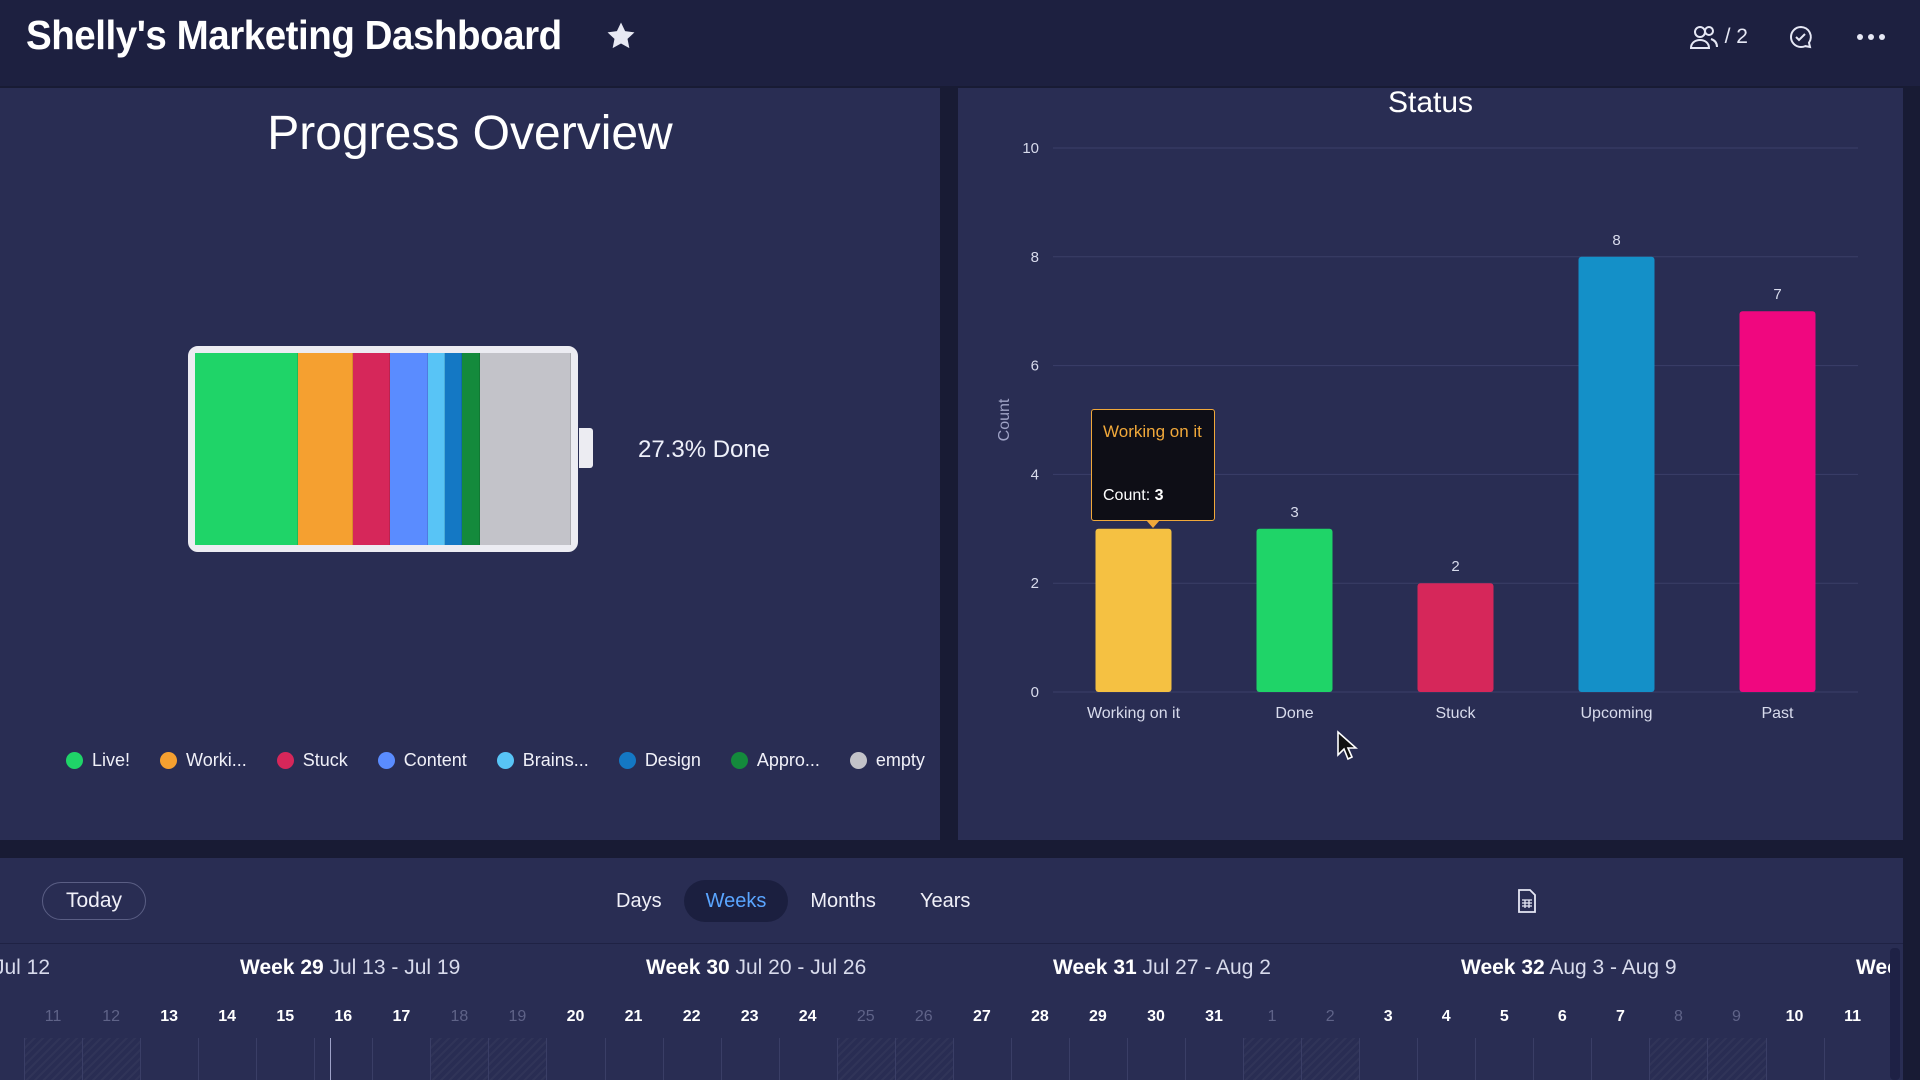 This screenshot has height=1080, width=1920. I want to click on members-count: / 2, so click(1736, 36).